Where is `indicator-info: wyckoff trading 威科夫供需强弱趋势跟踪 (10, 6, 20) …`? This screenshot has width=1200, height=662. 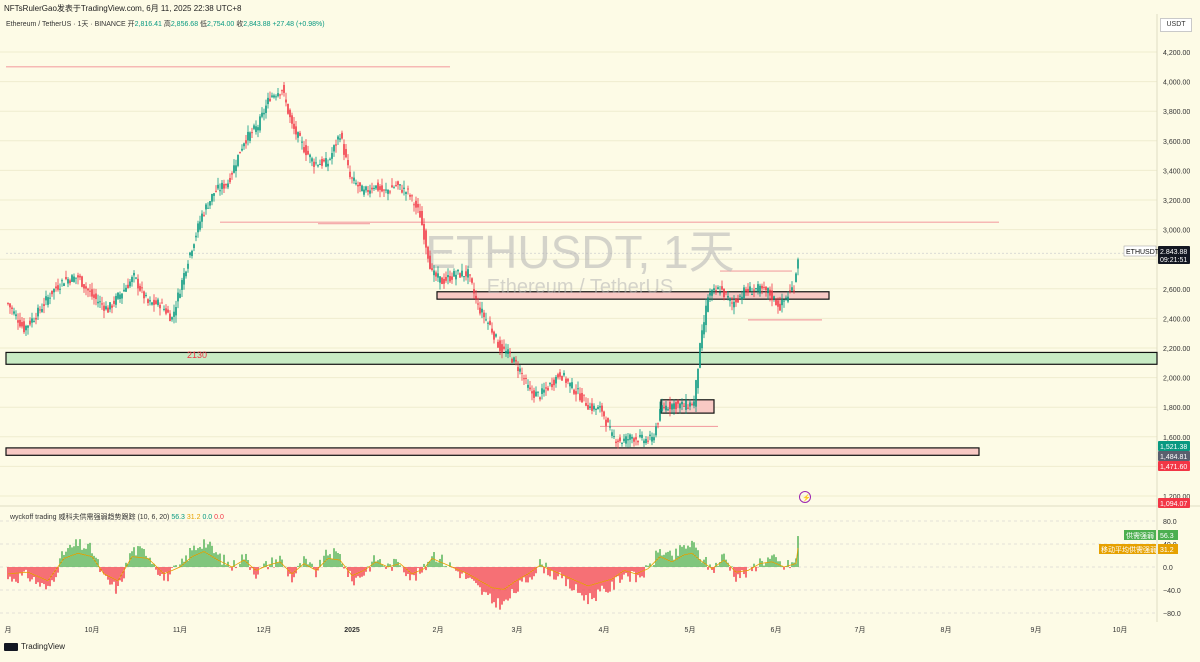
indicator-info: wyckoff trading 威科夫供需强弱趋势跟踪 (10, 6, 20) … is located at coordinates (117, 517).